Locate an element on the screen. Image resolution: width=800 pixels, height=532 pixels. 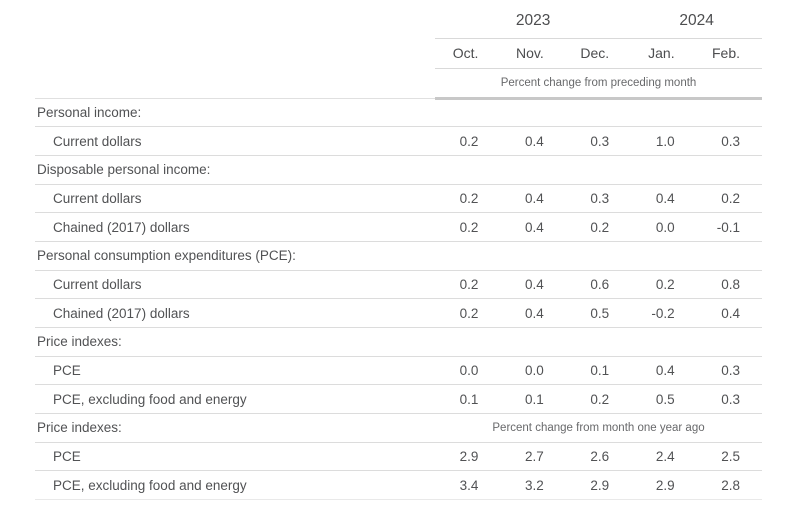
value-cell: -0.1 is located at coordinates (729, 227).